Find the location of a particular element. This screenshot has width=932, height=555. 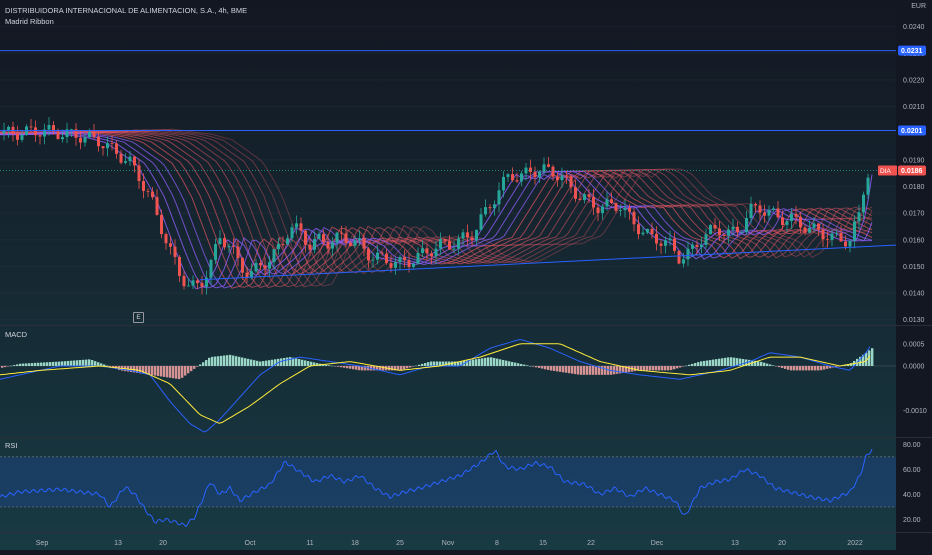

price-line-label: 0.0231 is located at coordinates (912, 51).